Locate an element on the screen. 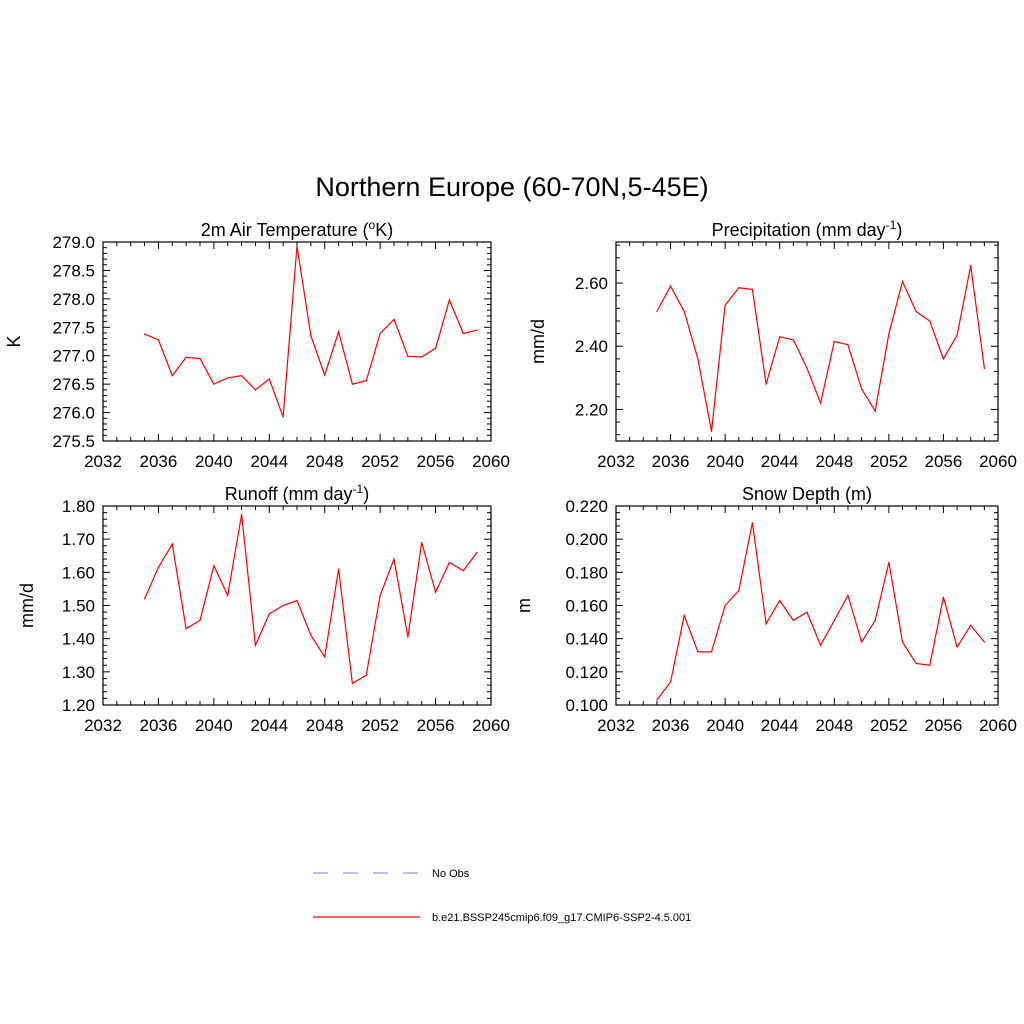 The image size is (1024, 1024). y-tick-label: 1.80 is located at coordinates (78, 506).